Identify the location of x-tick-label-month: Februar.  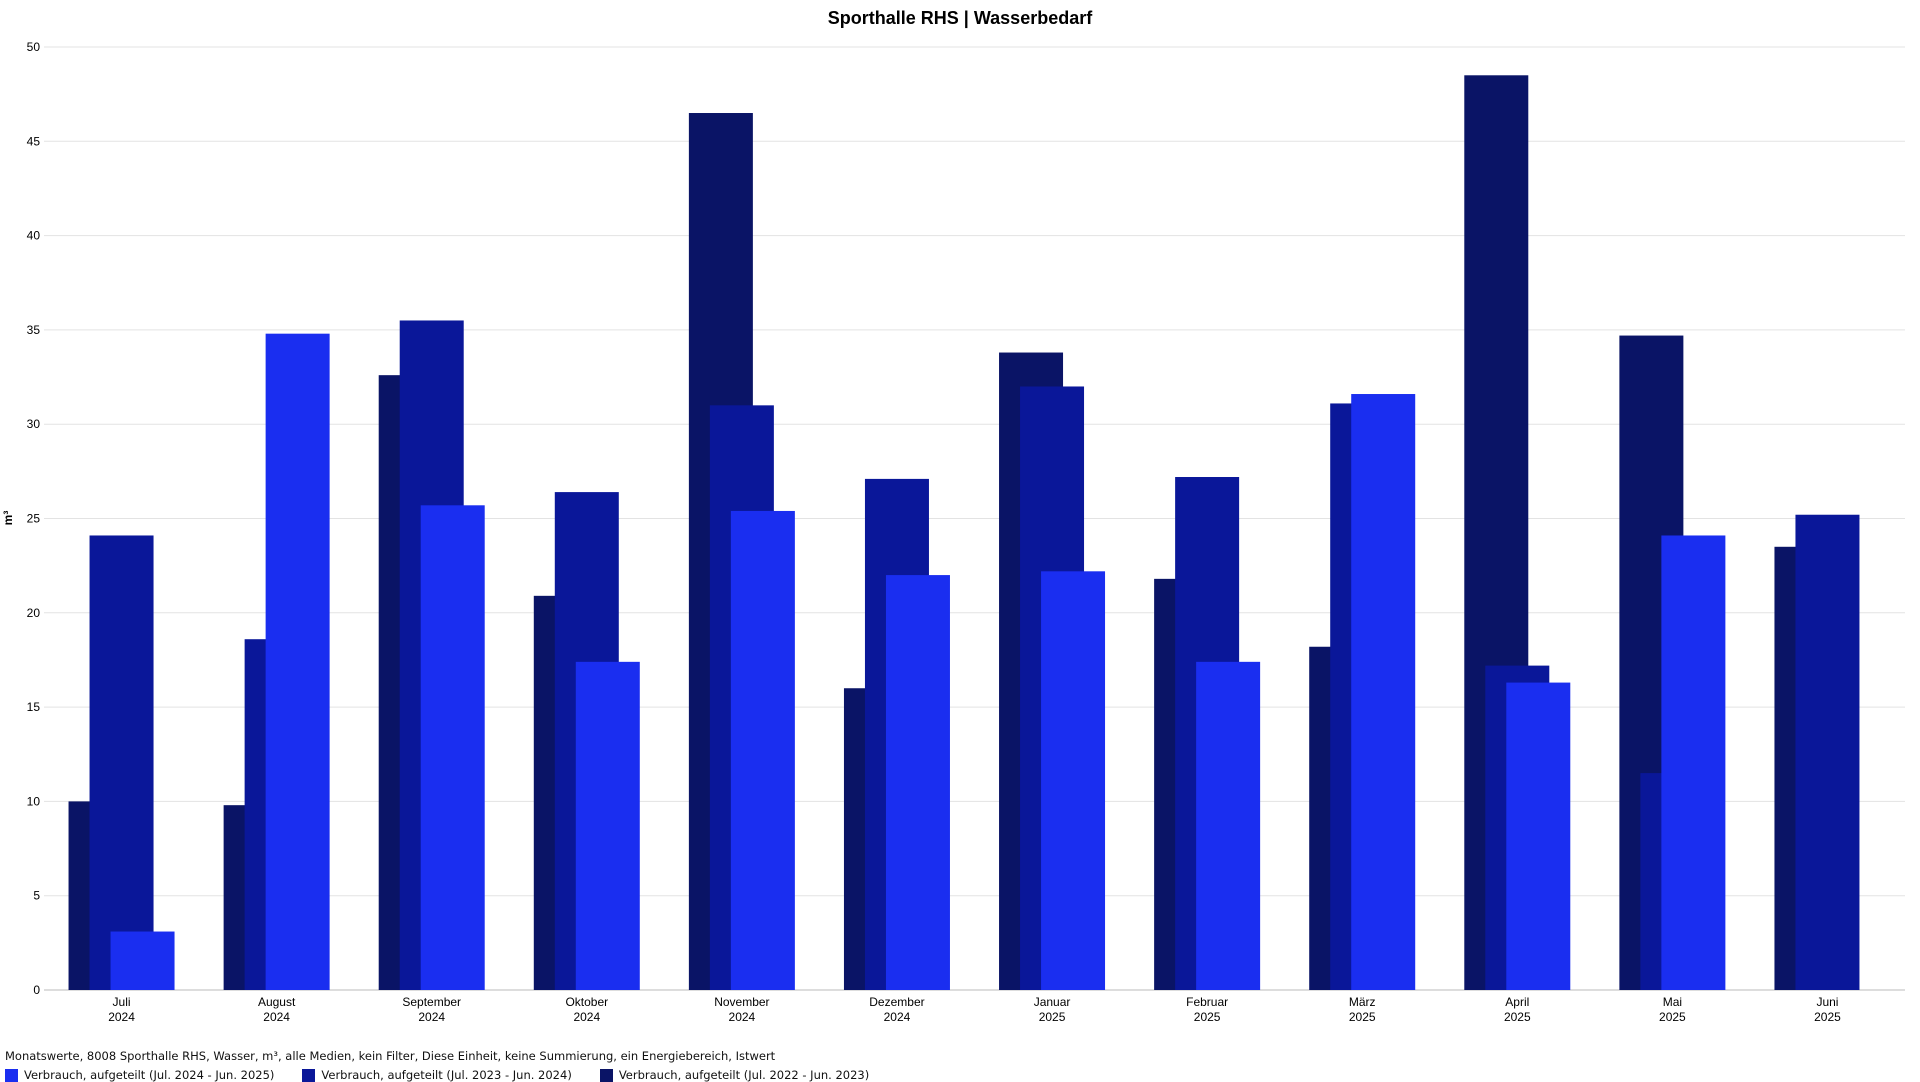
(1207, 1002).